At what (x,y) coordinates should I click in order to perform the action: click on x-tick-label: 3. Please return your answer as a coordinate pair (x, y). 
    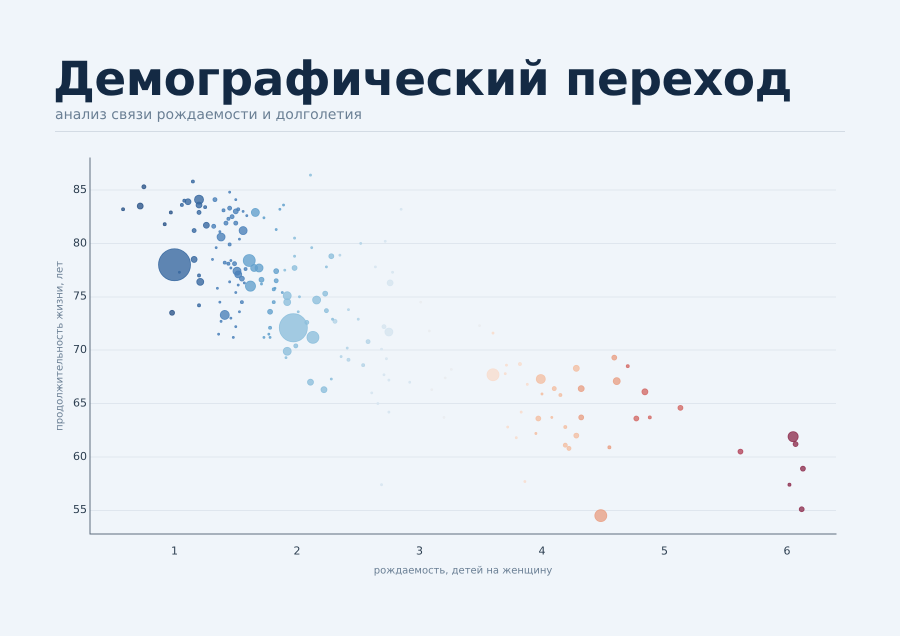
    Looking at the image, I should click on (420, 551).